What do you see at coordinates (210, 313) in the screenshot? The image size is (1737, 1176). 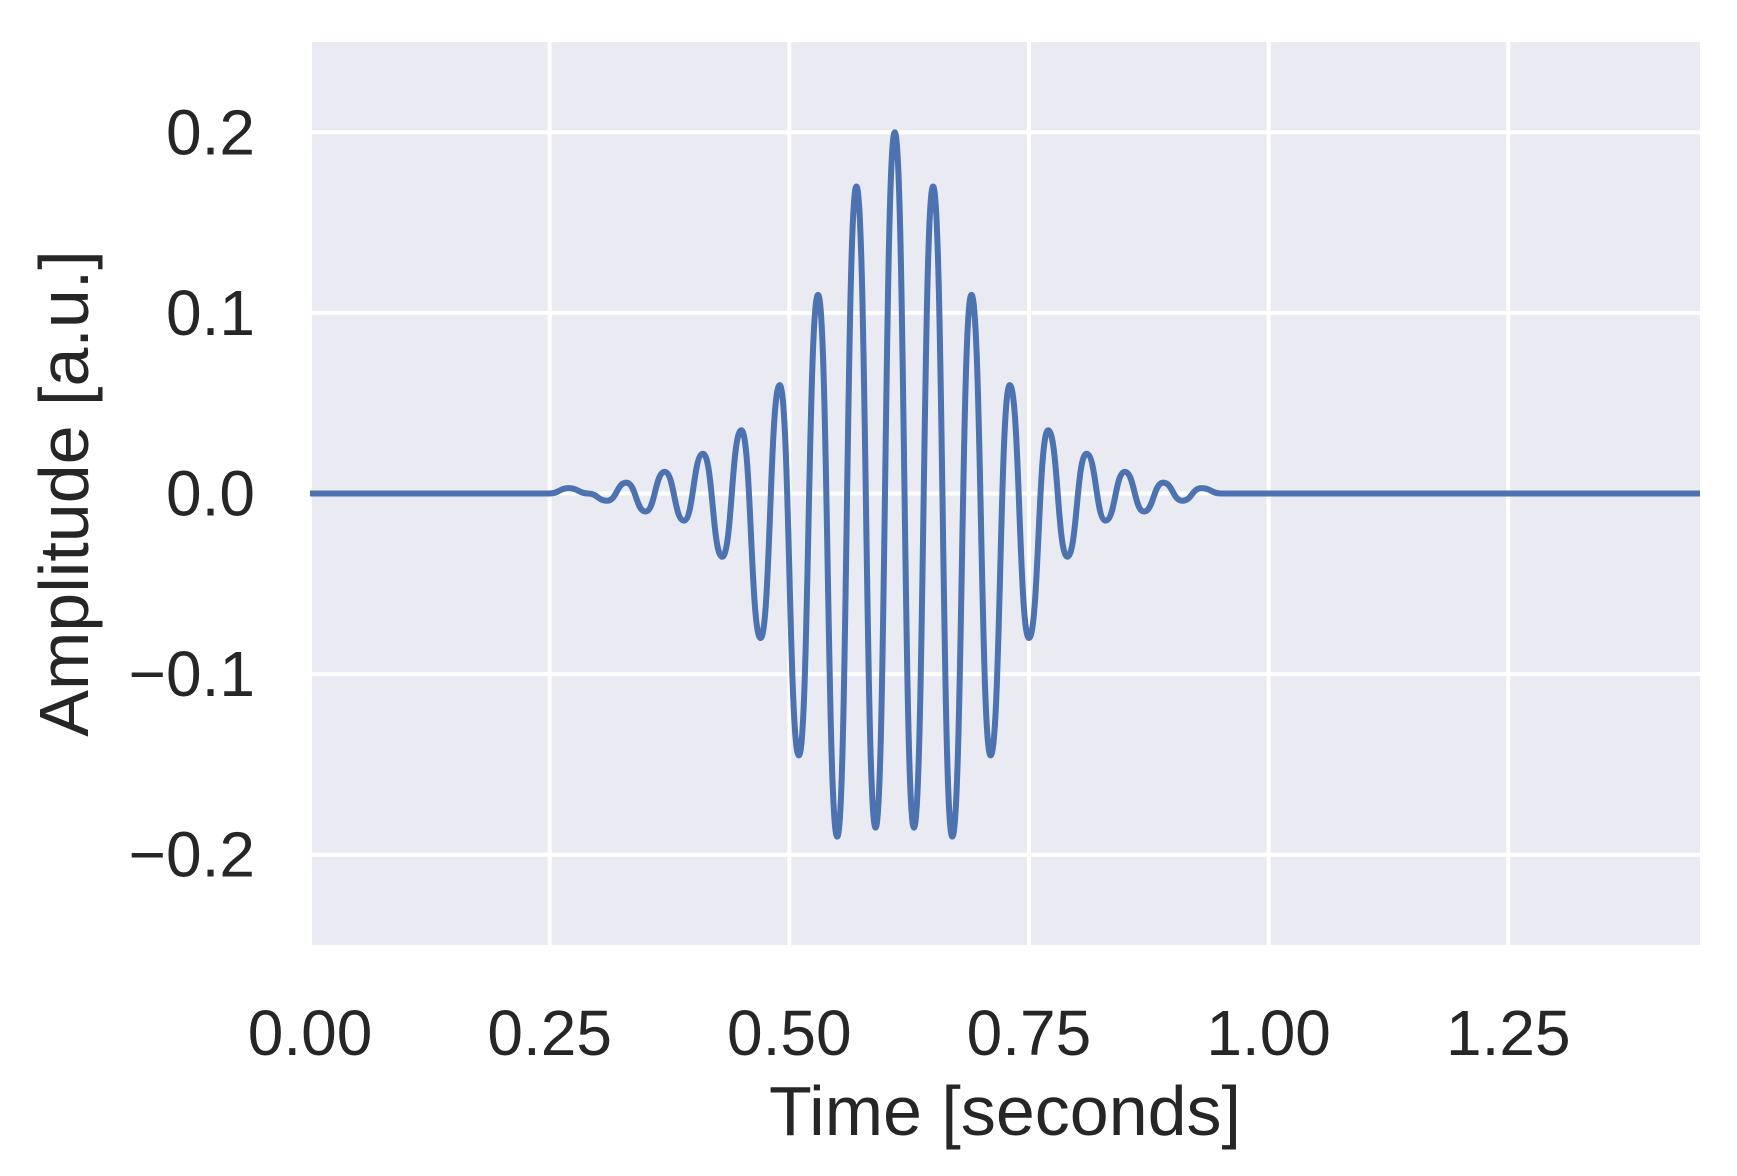 I see `y-tick-label: 0.1` at bounding box center [210, 313].